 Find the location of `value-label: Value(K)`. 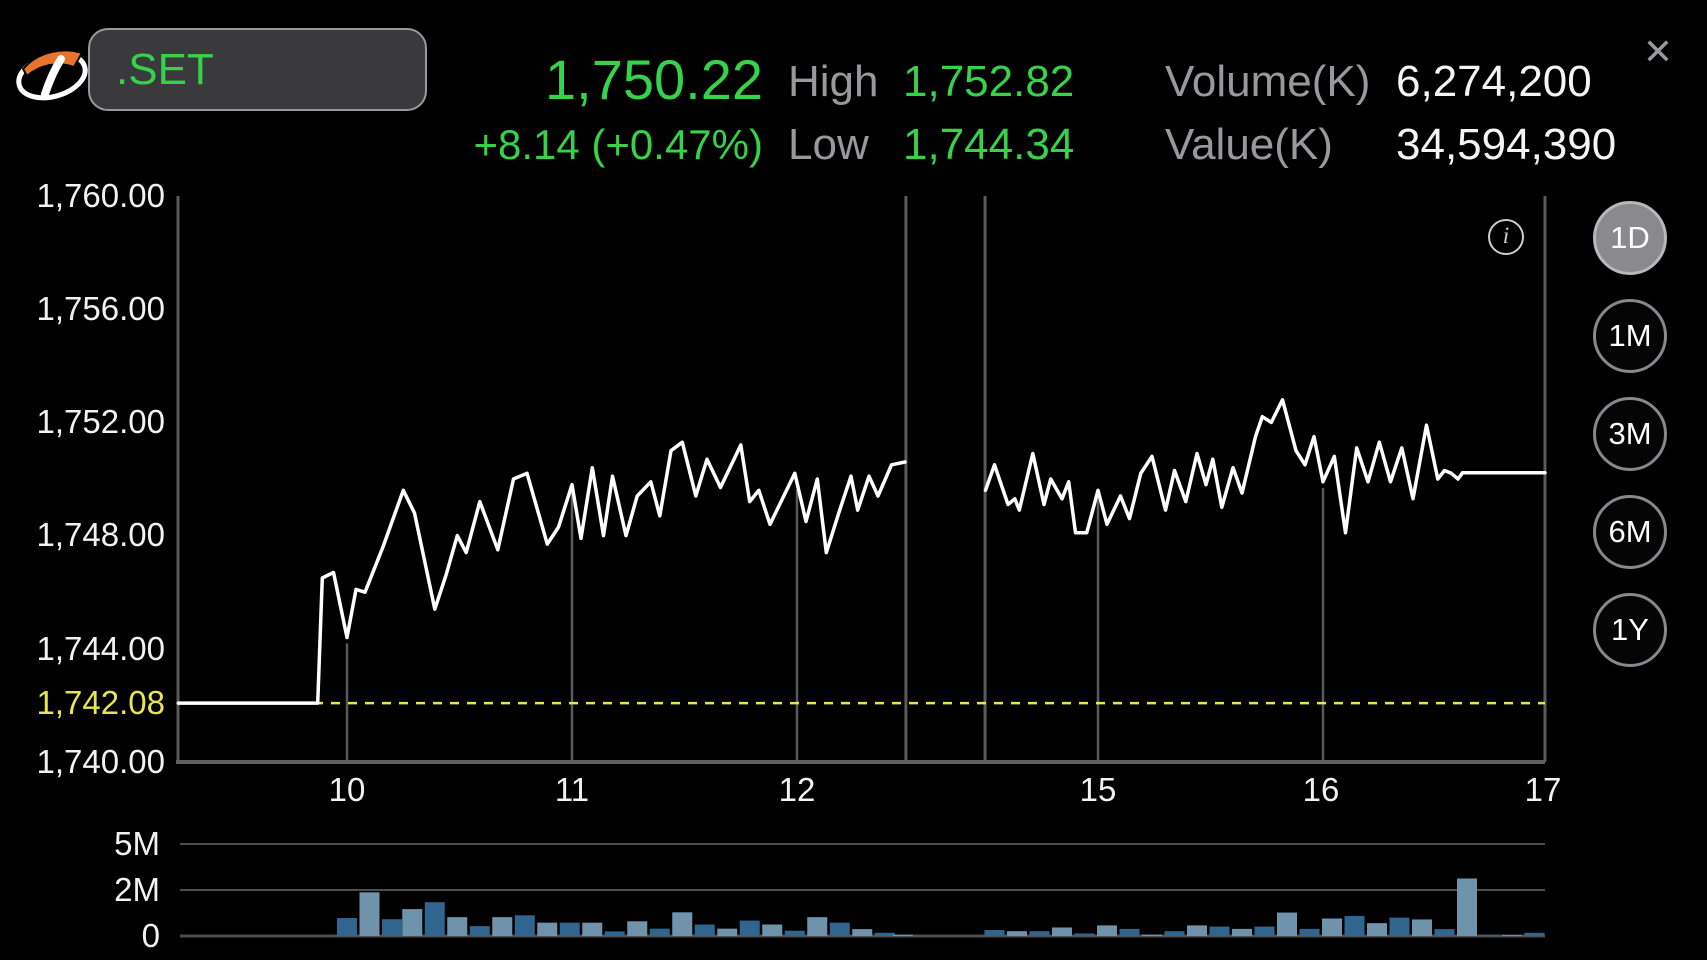

value-label: Value(K) is located at coordinates (1249, 144).